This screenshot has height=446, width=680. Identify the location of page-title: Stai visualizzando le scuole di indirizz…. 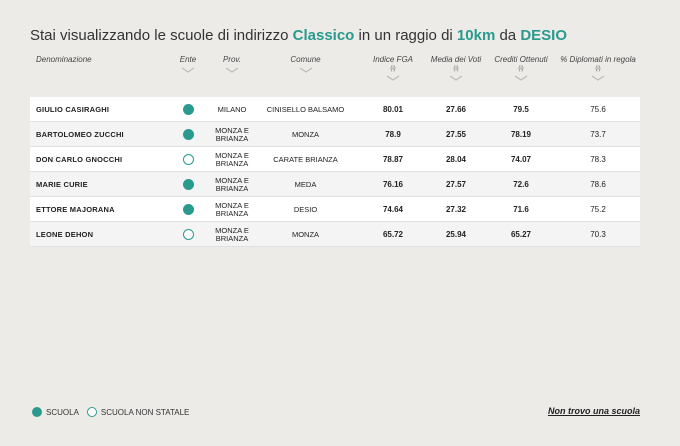
(298, 35).